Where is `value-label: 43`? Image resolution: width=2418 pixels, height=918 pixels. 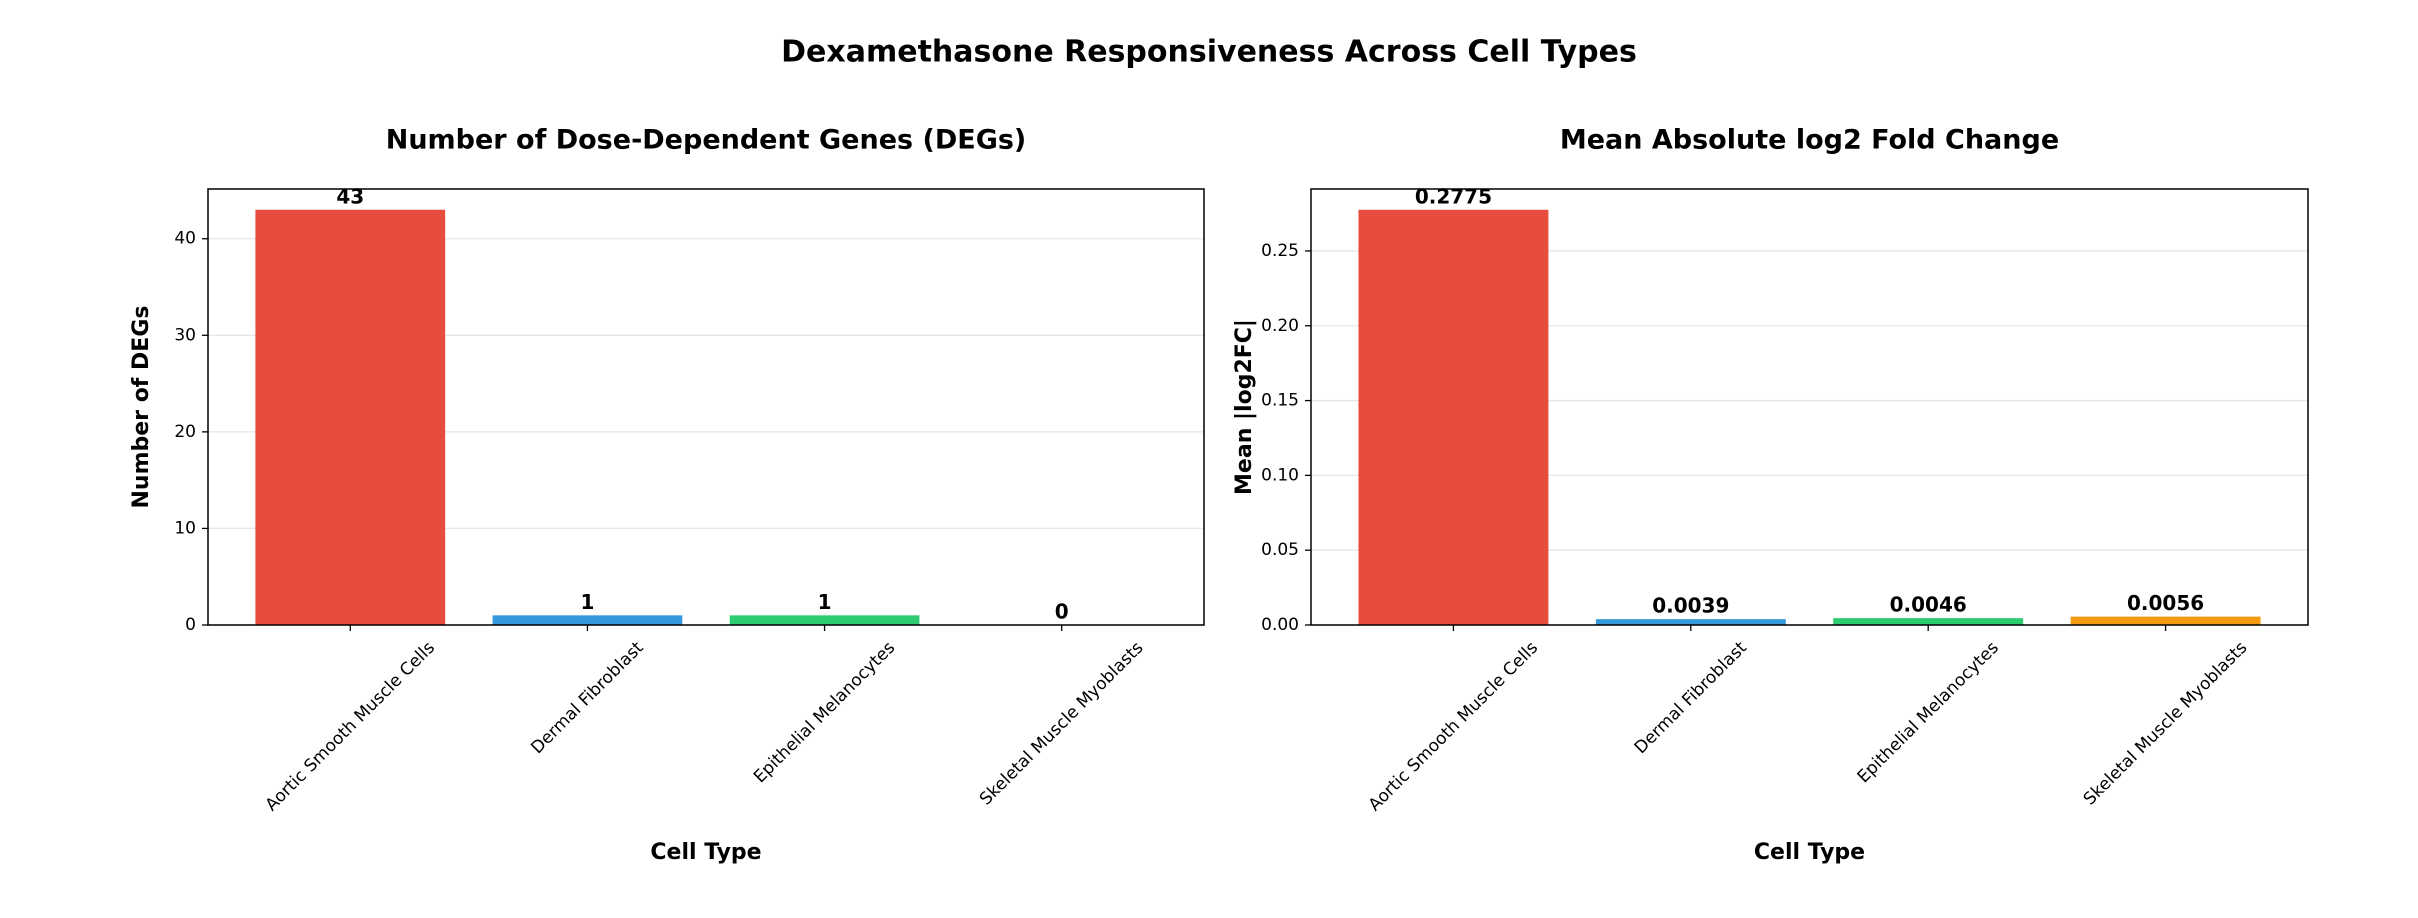
value-label: 43 is located at coordinates (350, 196).